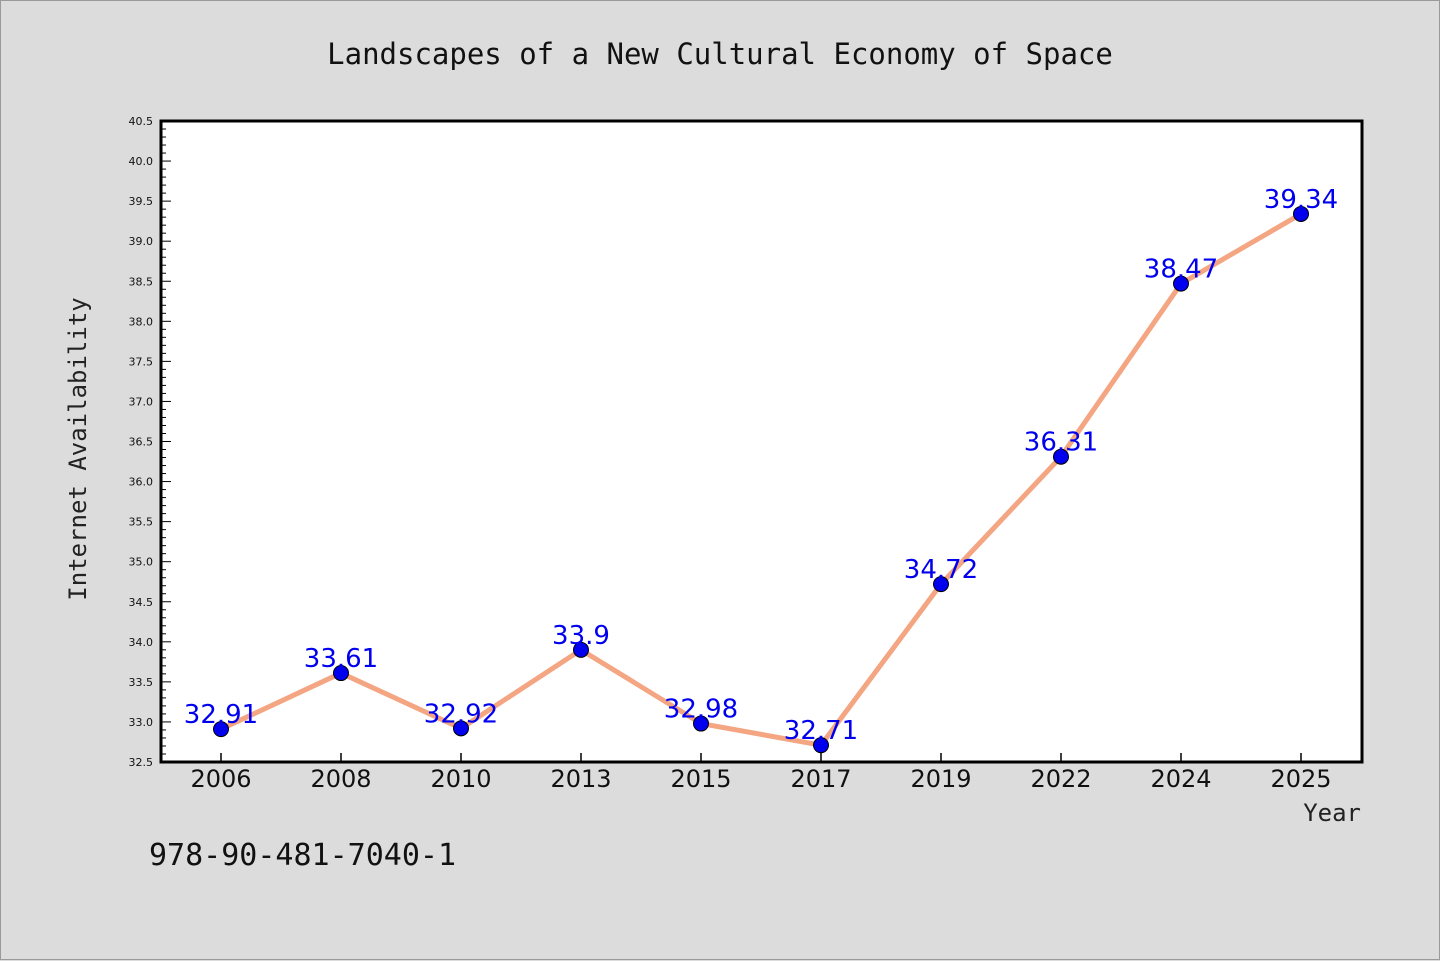  I want to click on x-tick-label: 2010, so click(460, 779).